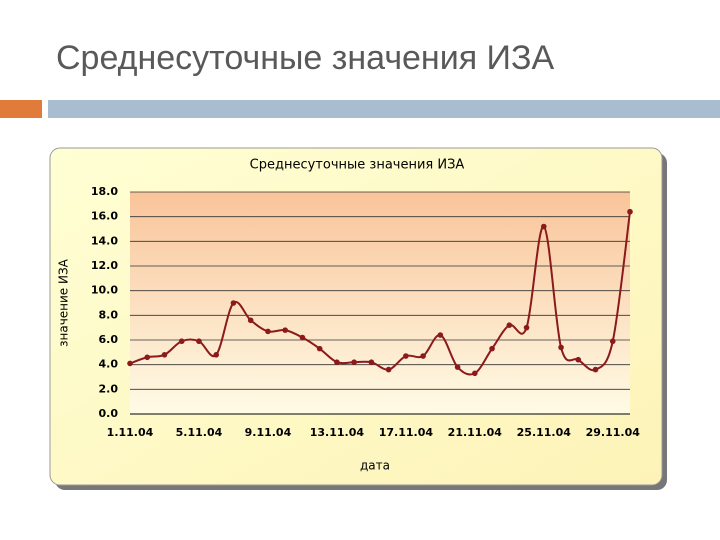  Describe the element at coordinates (104, 240) in the screenshot. I see `y-tick-label: 14.0` at that location.